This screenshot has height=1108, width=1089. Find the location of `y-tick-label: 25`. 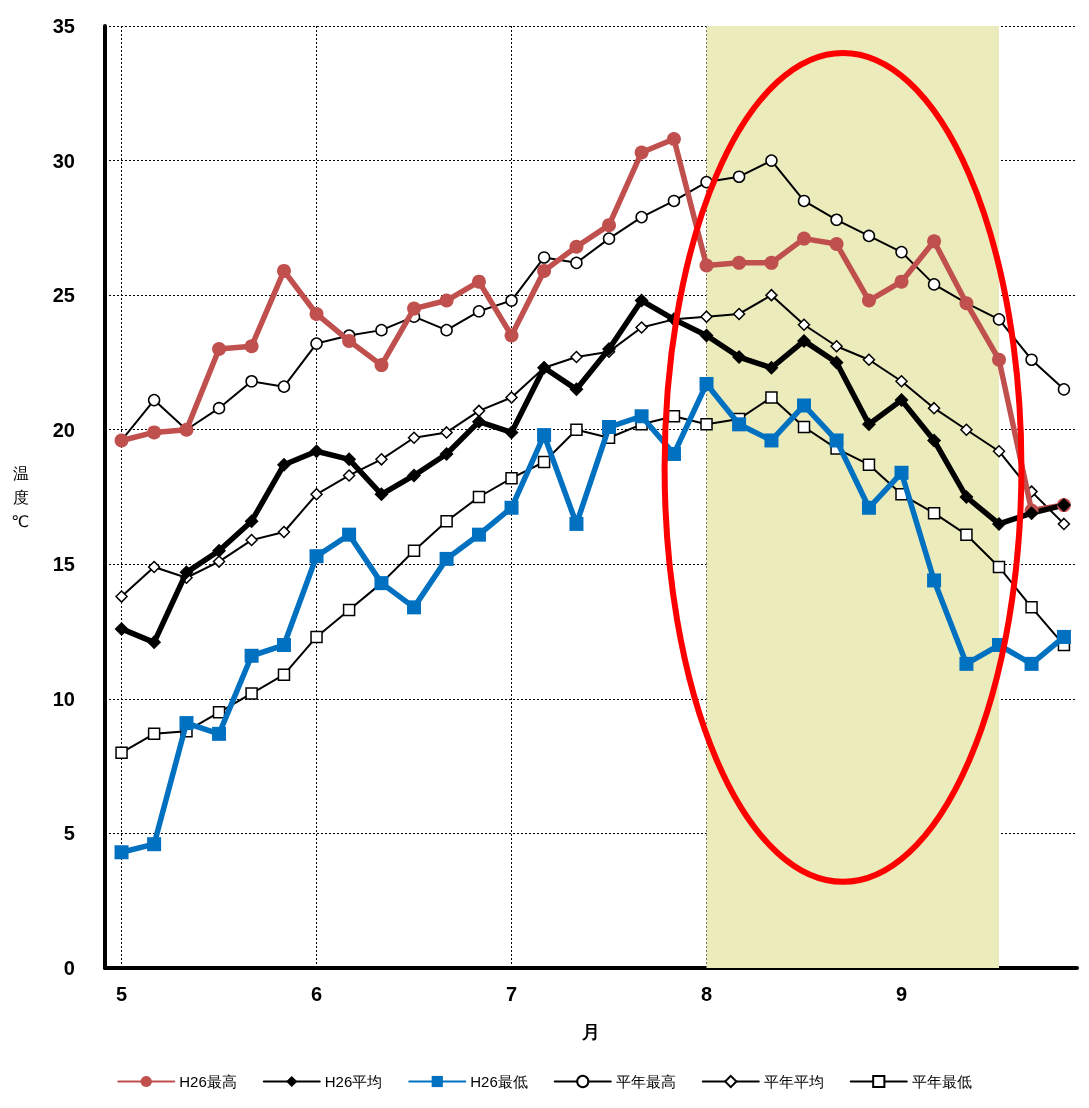

y-tick-label: 25 is located at coordinates (63, 295).